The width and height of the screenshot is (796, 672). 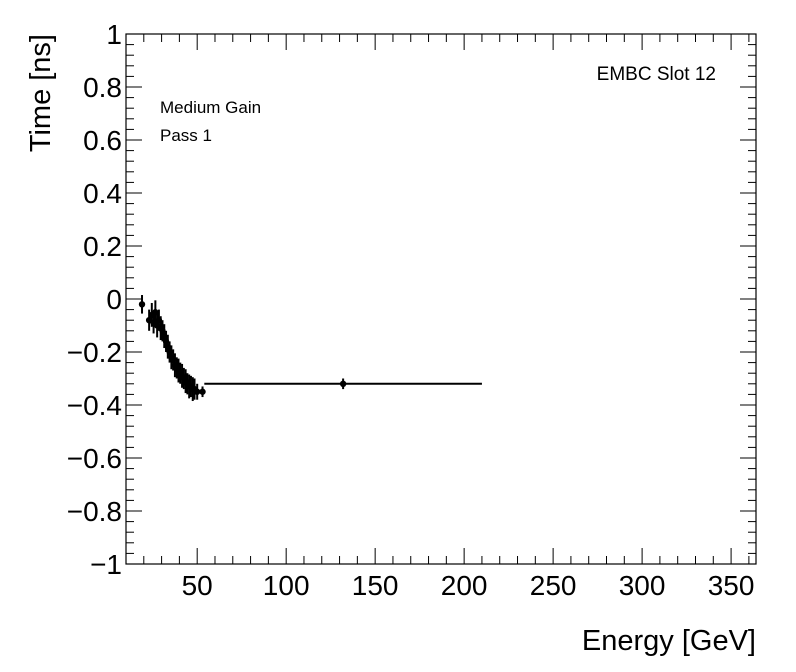 I want to click on y-tick-label: 0.6, so click(x=102, y=140).